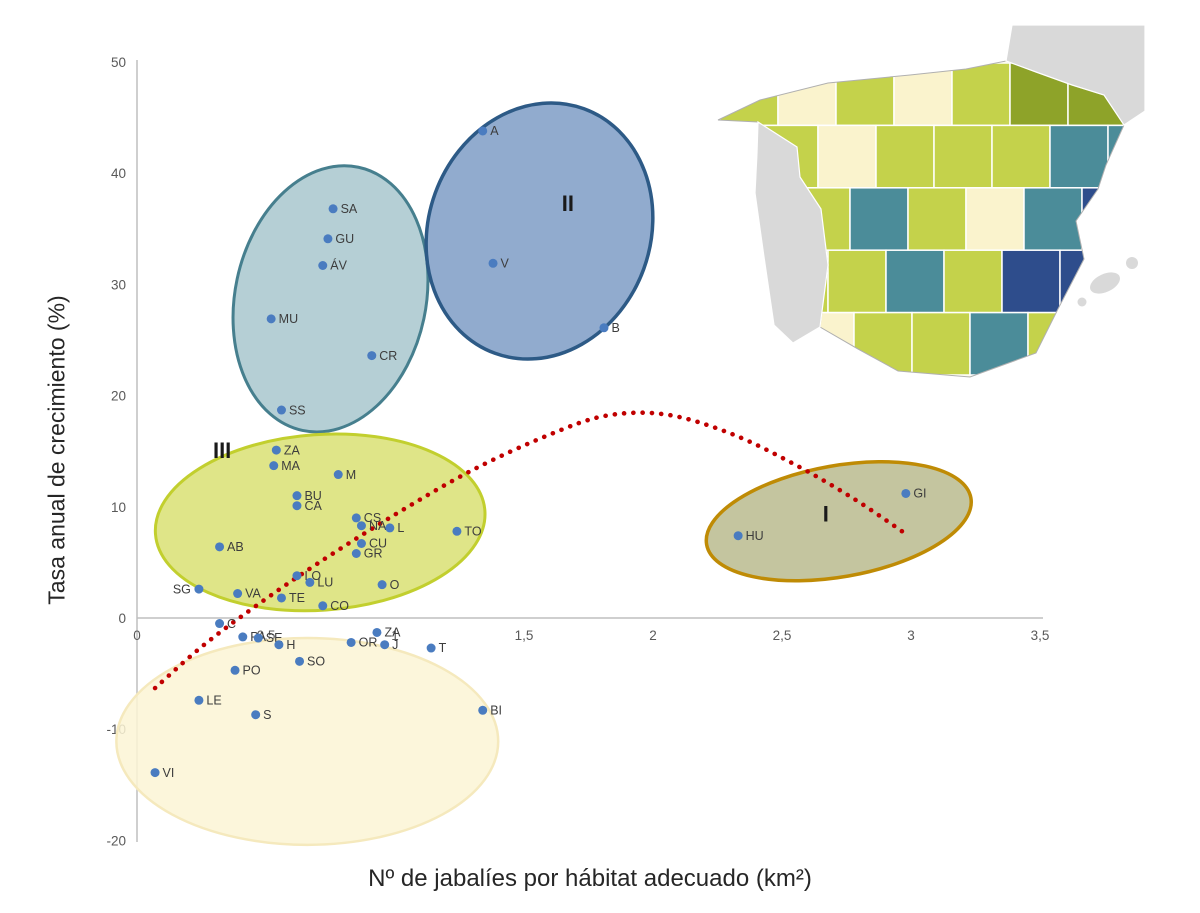  Describe the element at coordinates (300, 661) in the screenshot. I see `data-point-SO` at that location.